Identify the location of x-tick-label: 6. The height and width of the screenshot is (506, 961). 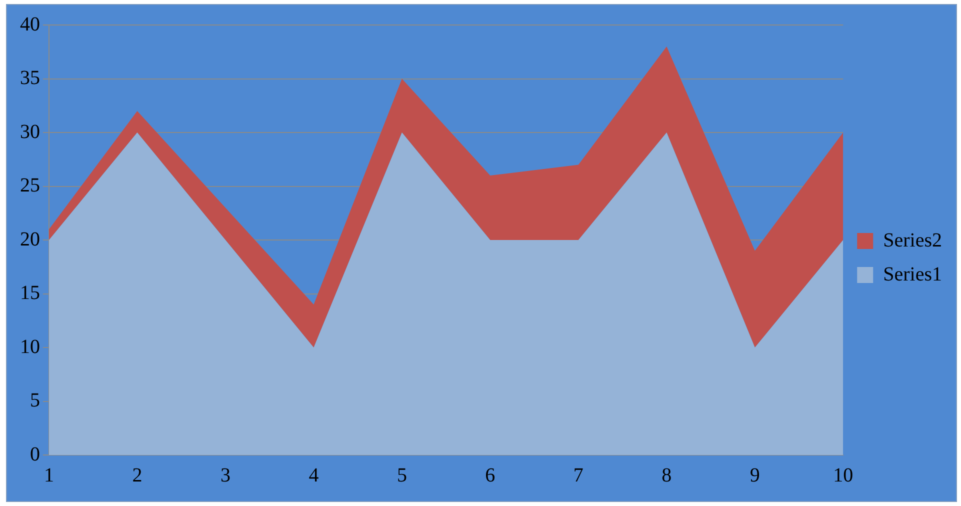
(490, 475).